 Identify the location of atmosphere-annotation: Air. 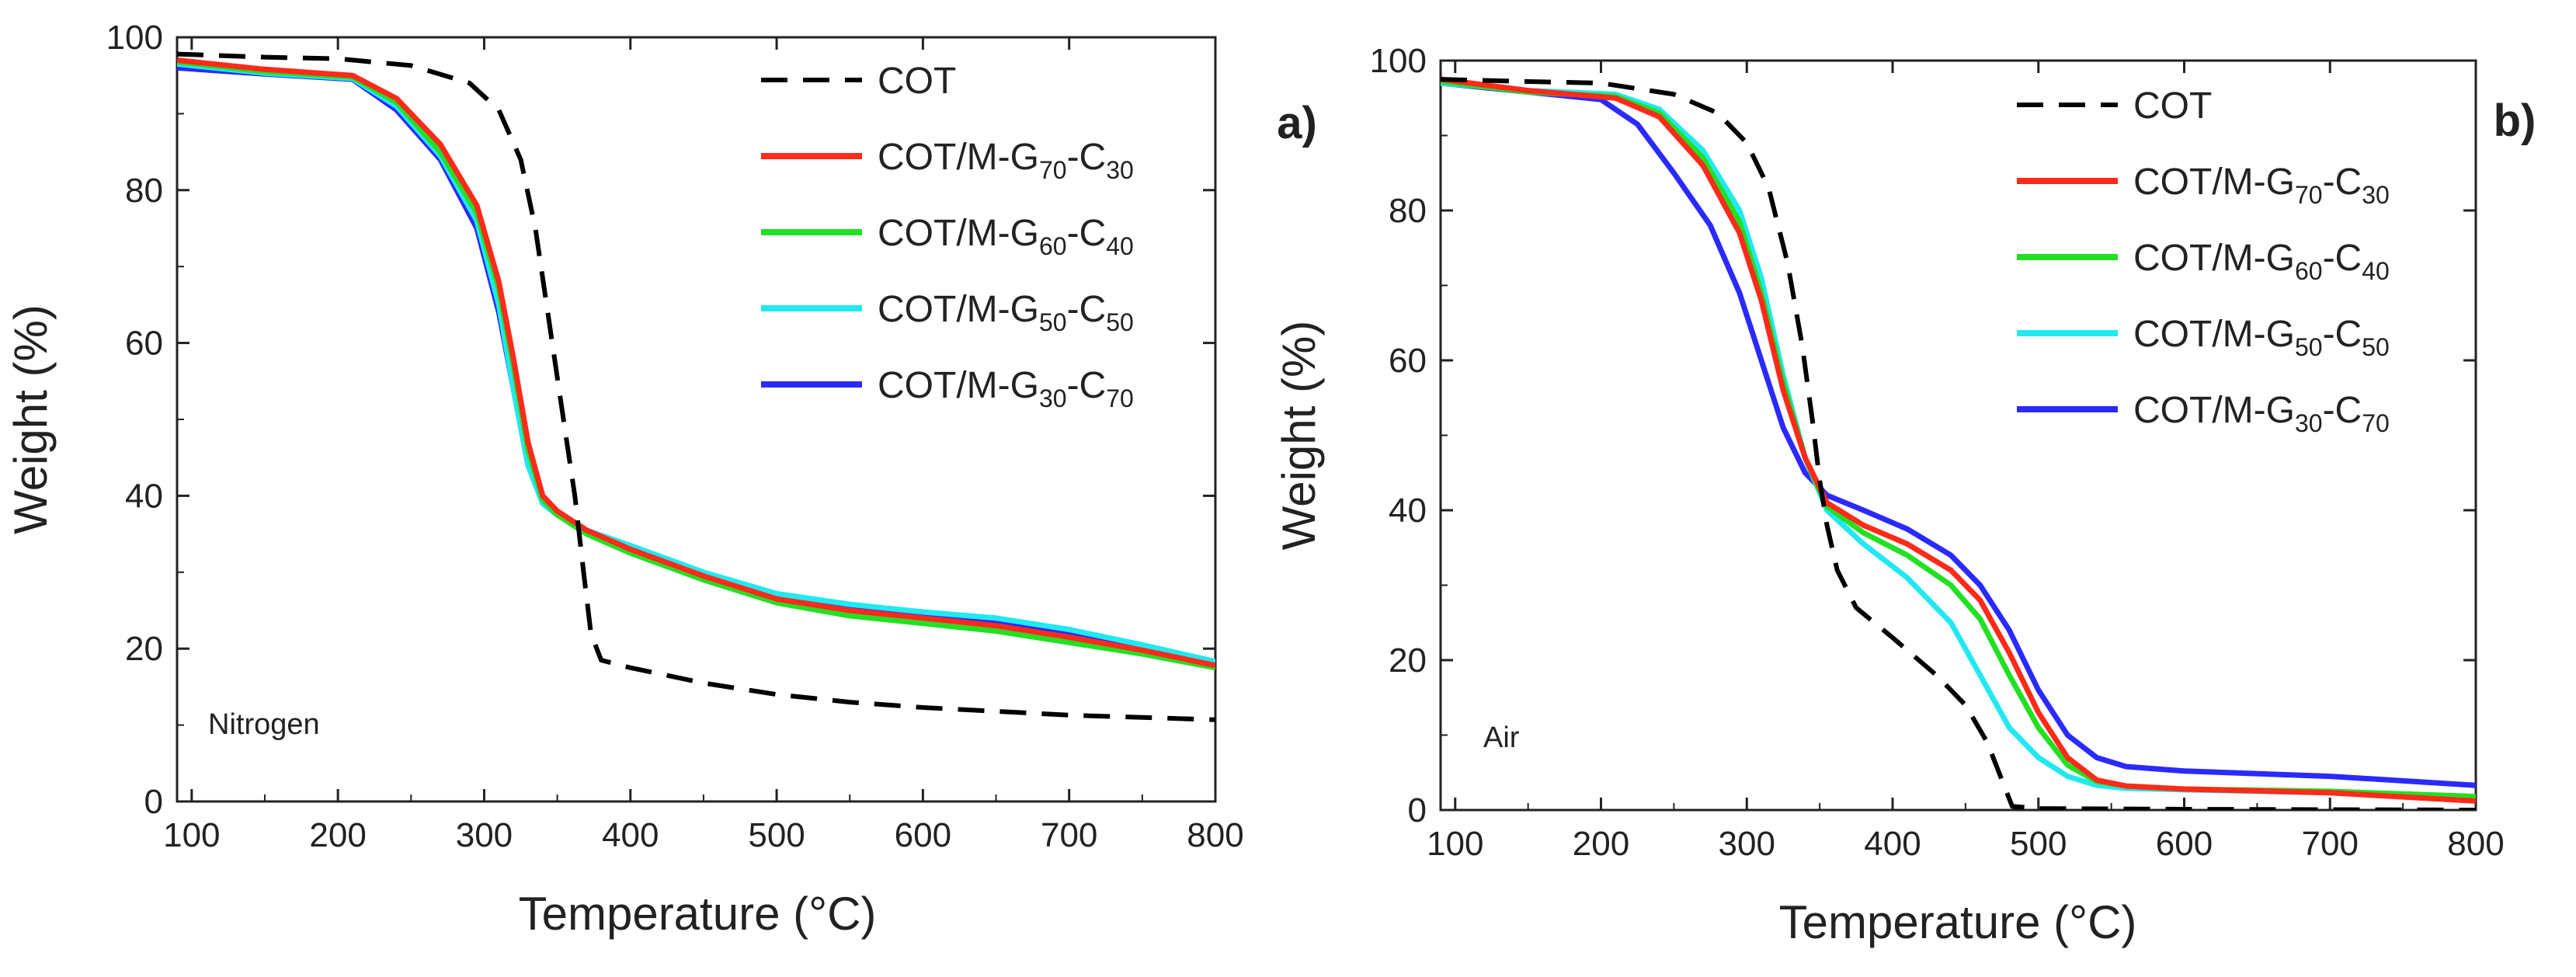
(1501, 738).